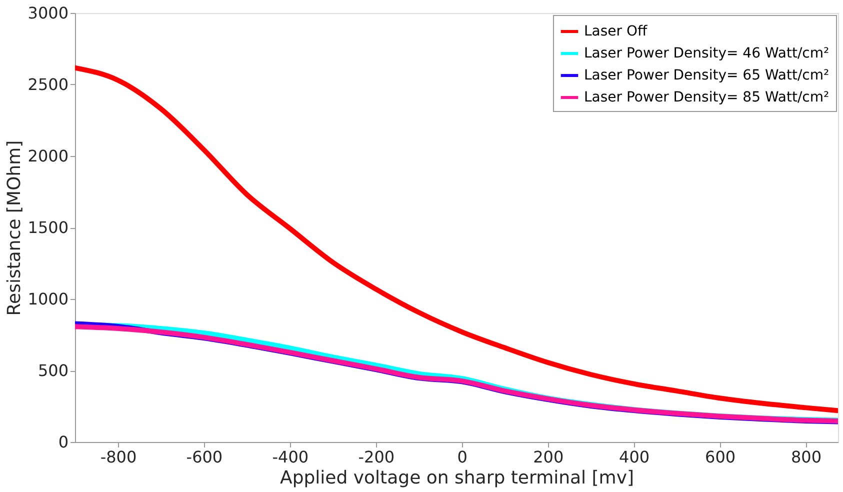 This screenshot has height=492, width=843. I want to click on legend-label: Laser Power Density= 65 Watt/cm², so click(707, 76).